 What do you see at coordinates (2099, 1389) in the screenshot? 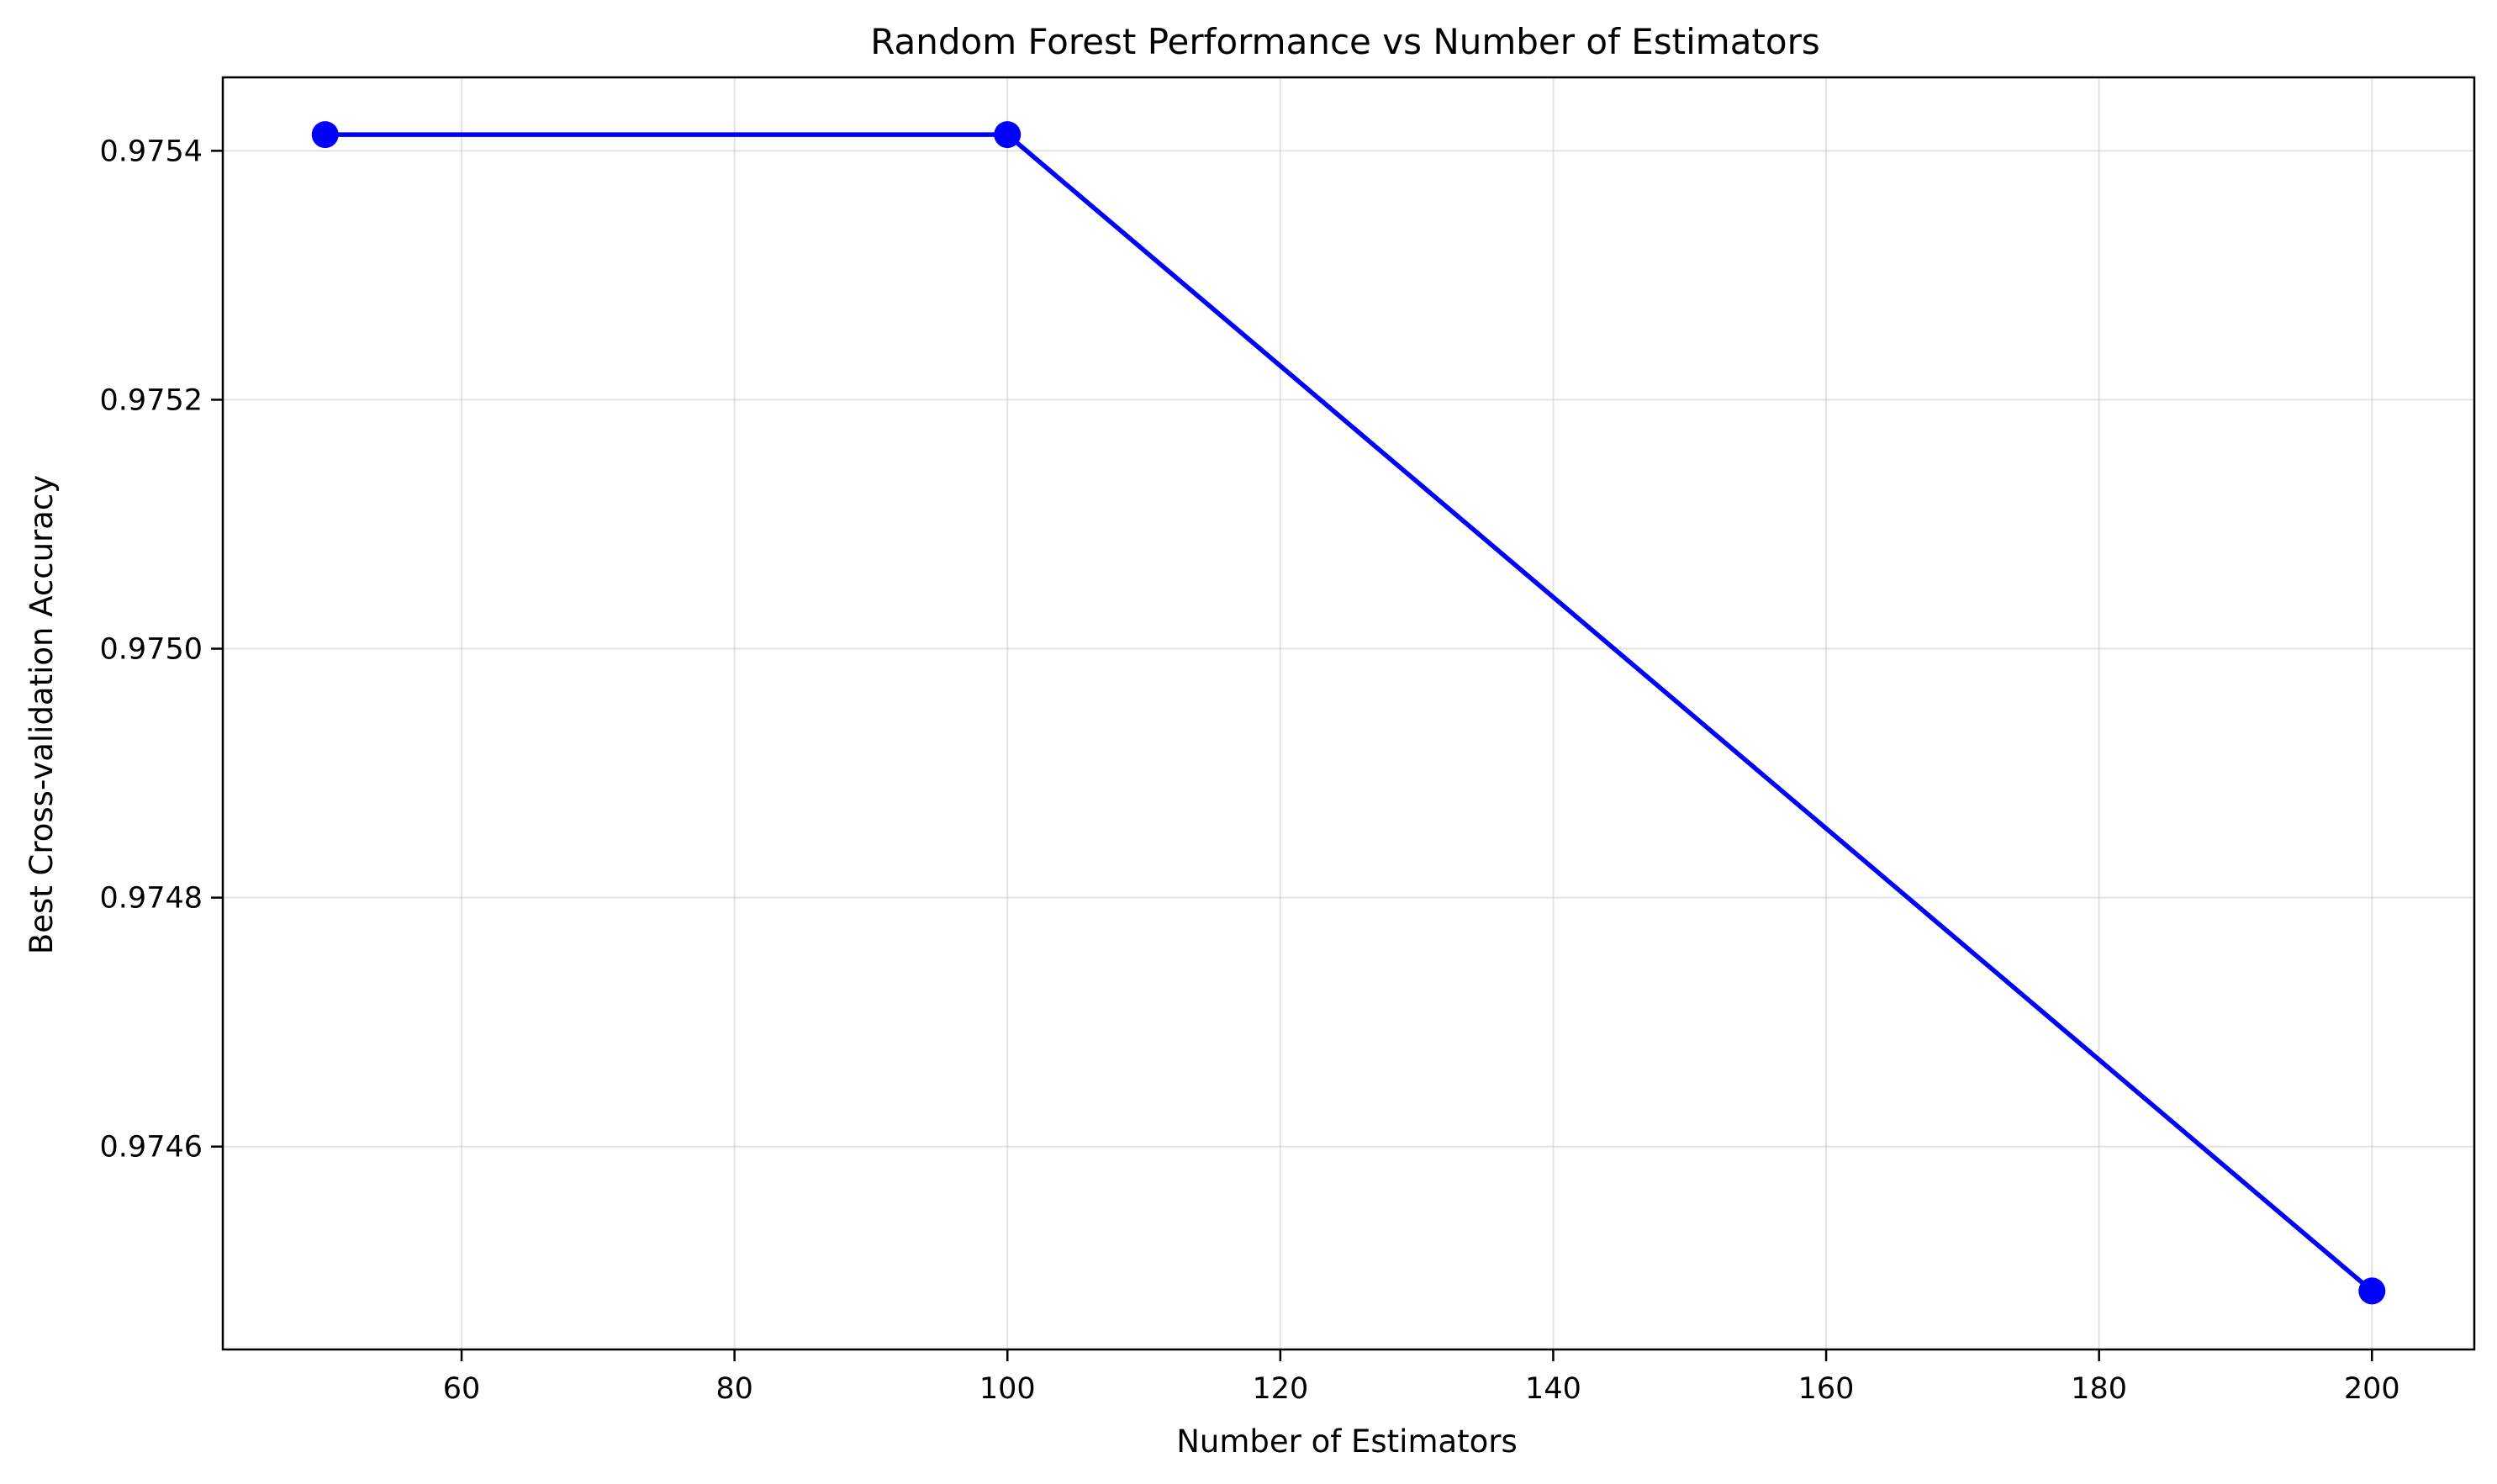
I see `x-tick-label: 180` at bounding box center [2099, 1389].